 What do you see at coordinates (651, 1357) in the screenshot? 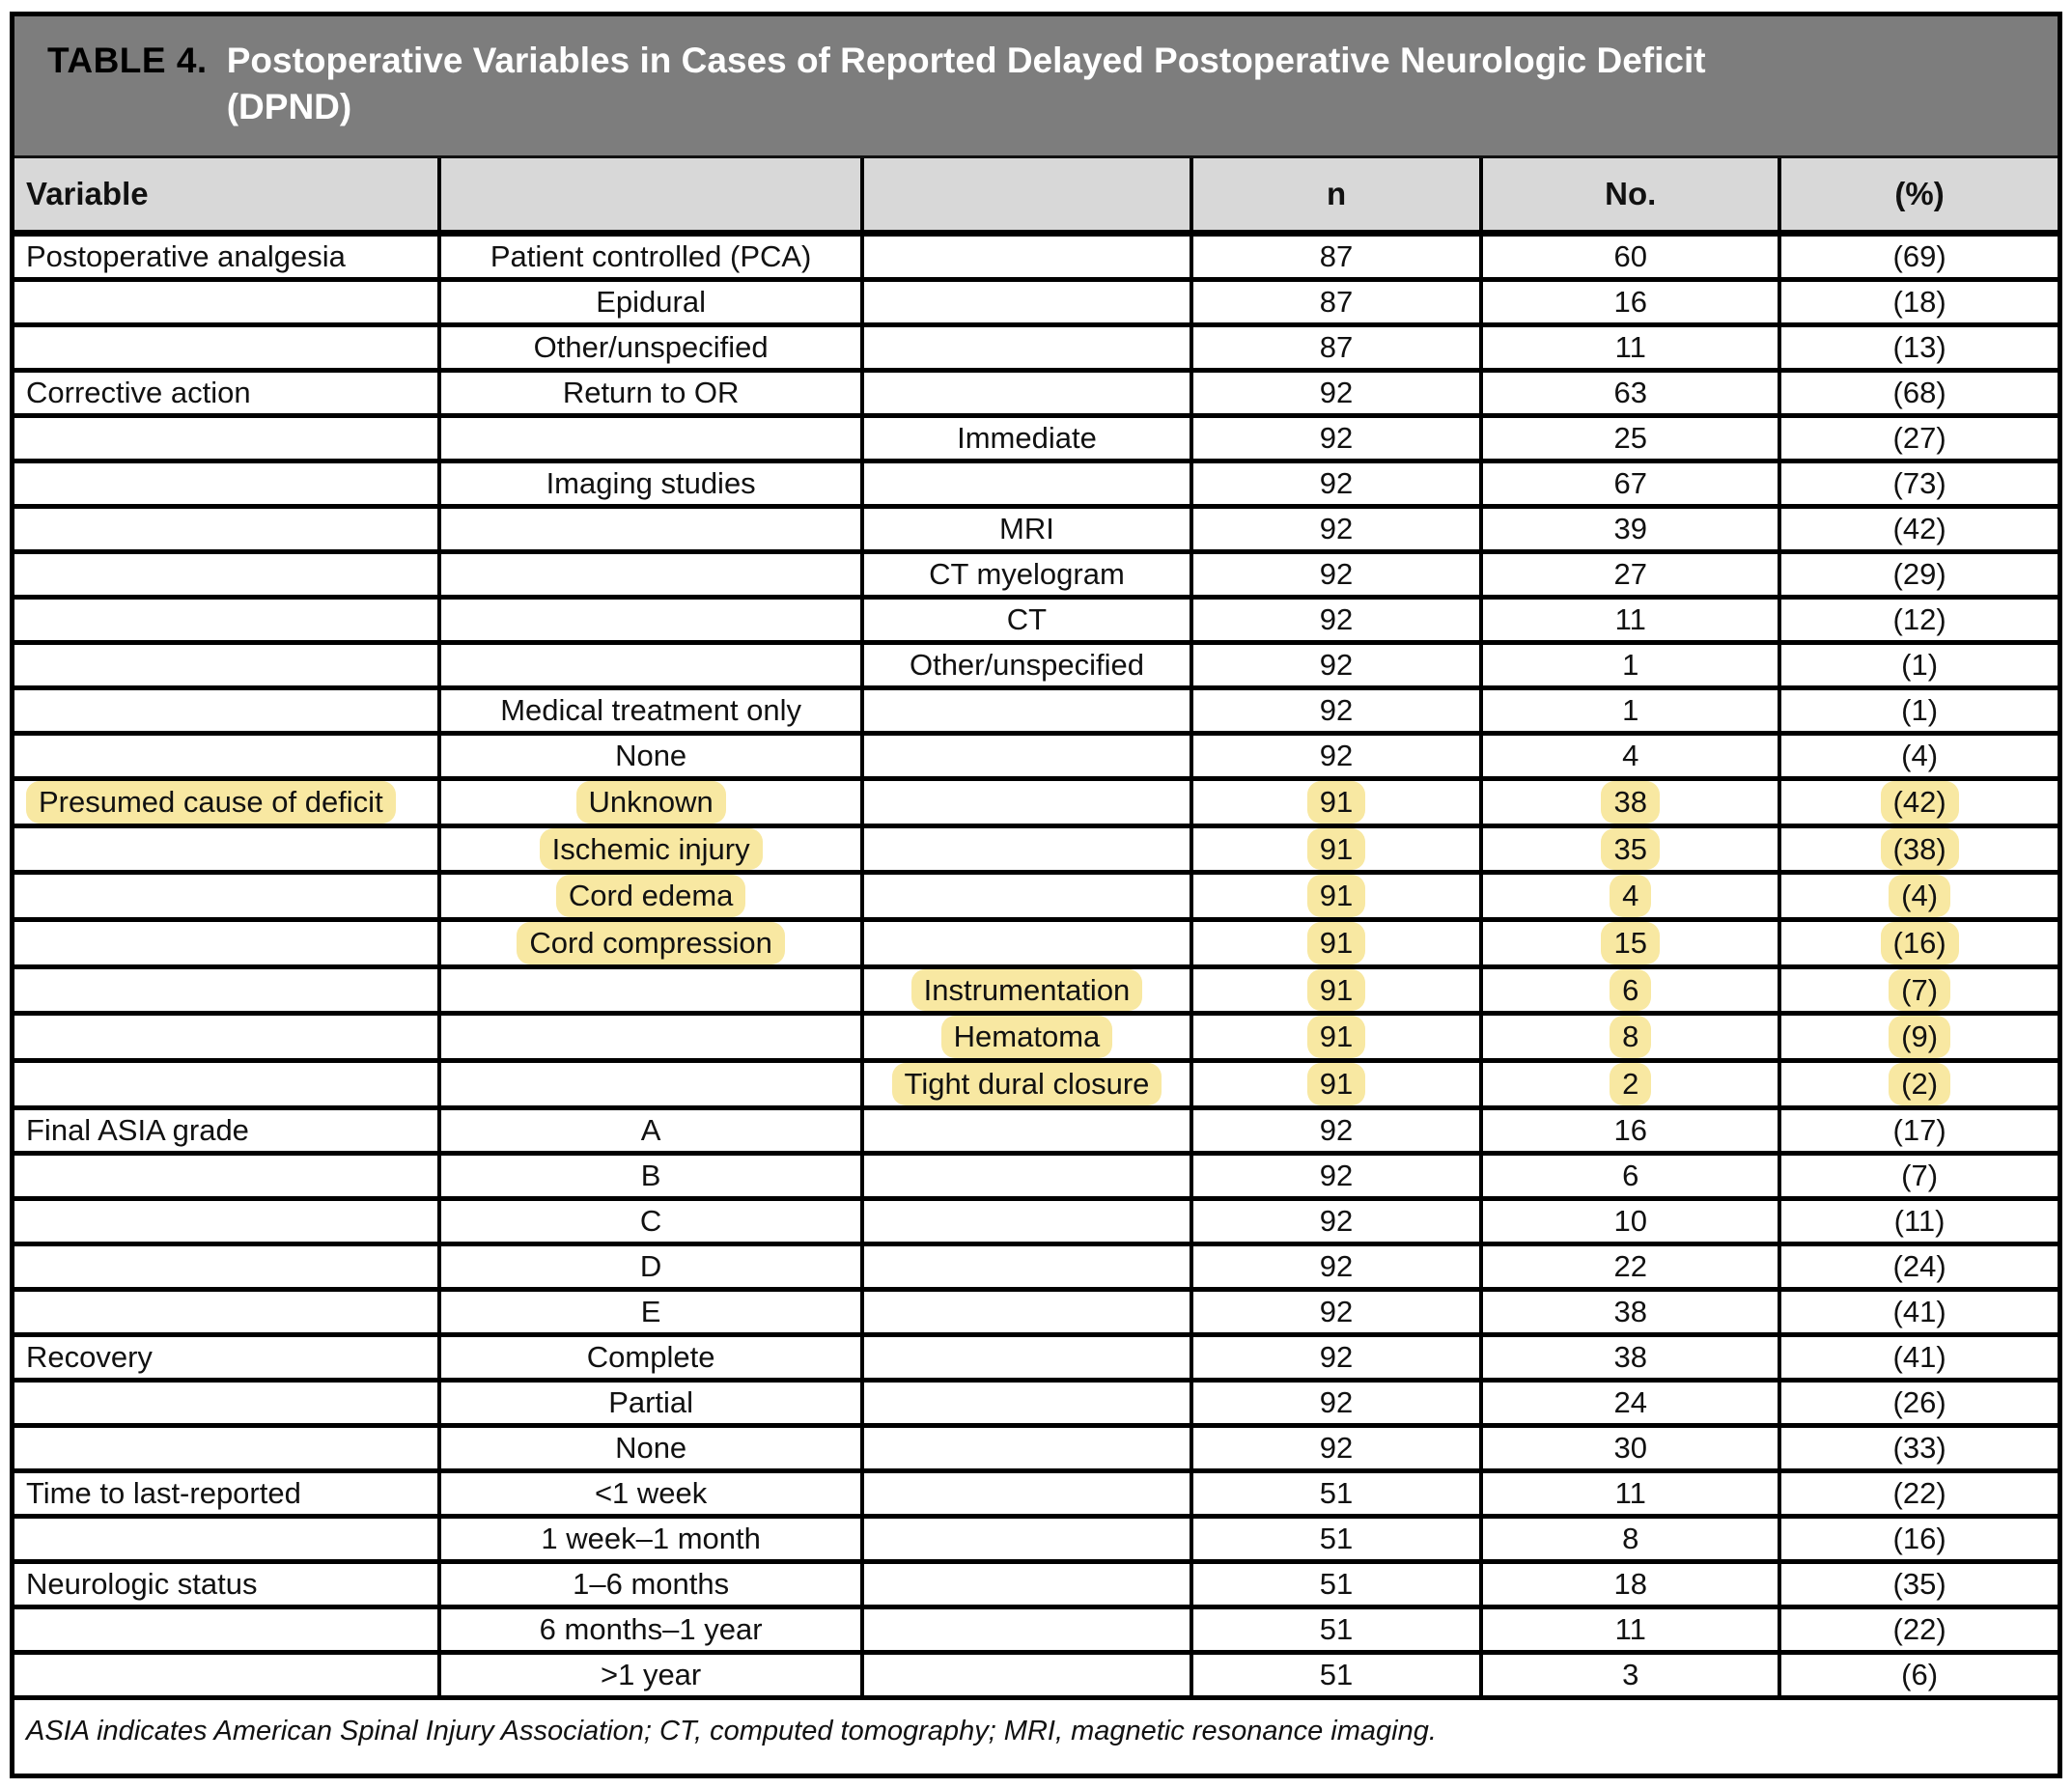
I see `cell-category: Complete` at bounding box center [651, 1357].